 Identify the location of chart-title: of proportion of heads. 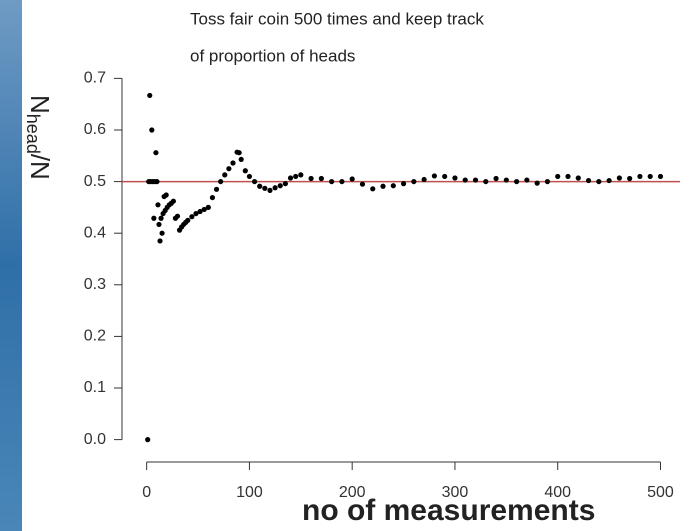
(272, 55).